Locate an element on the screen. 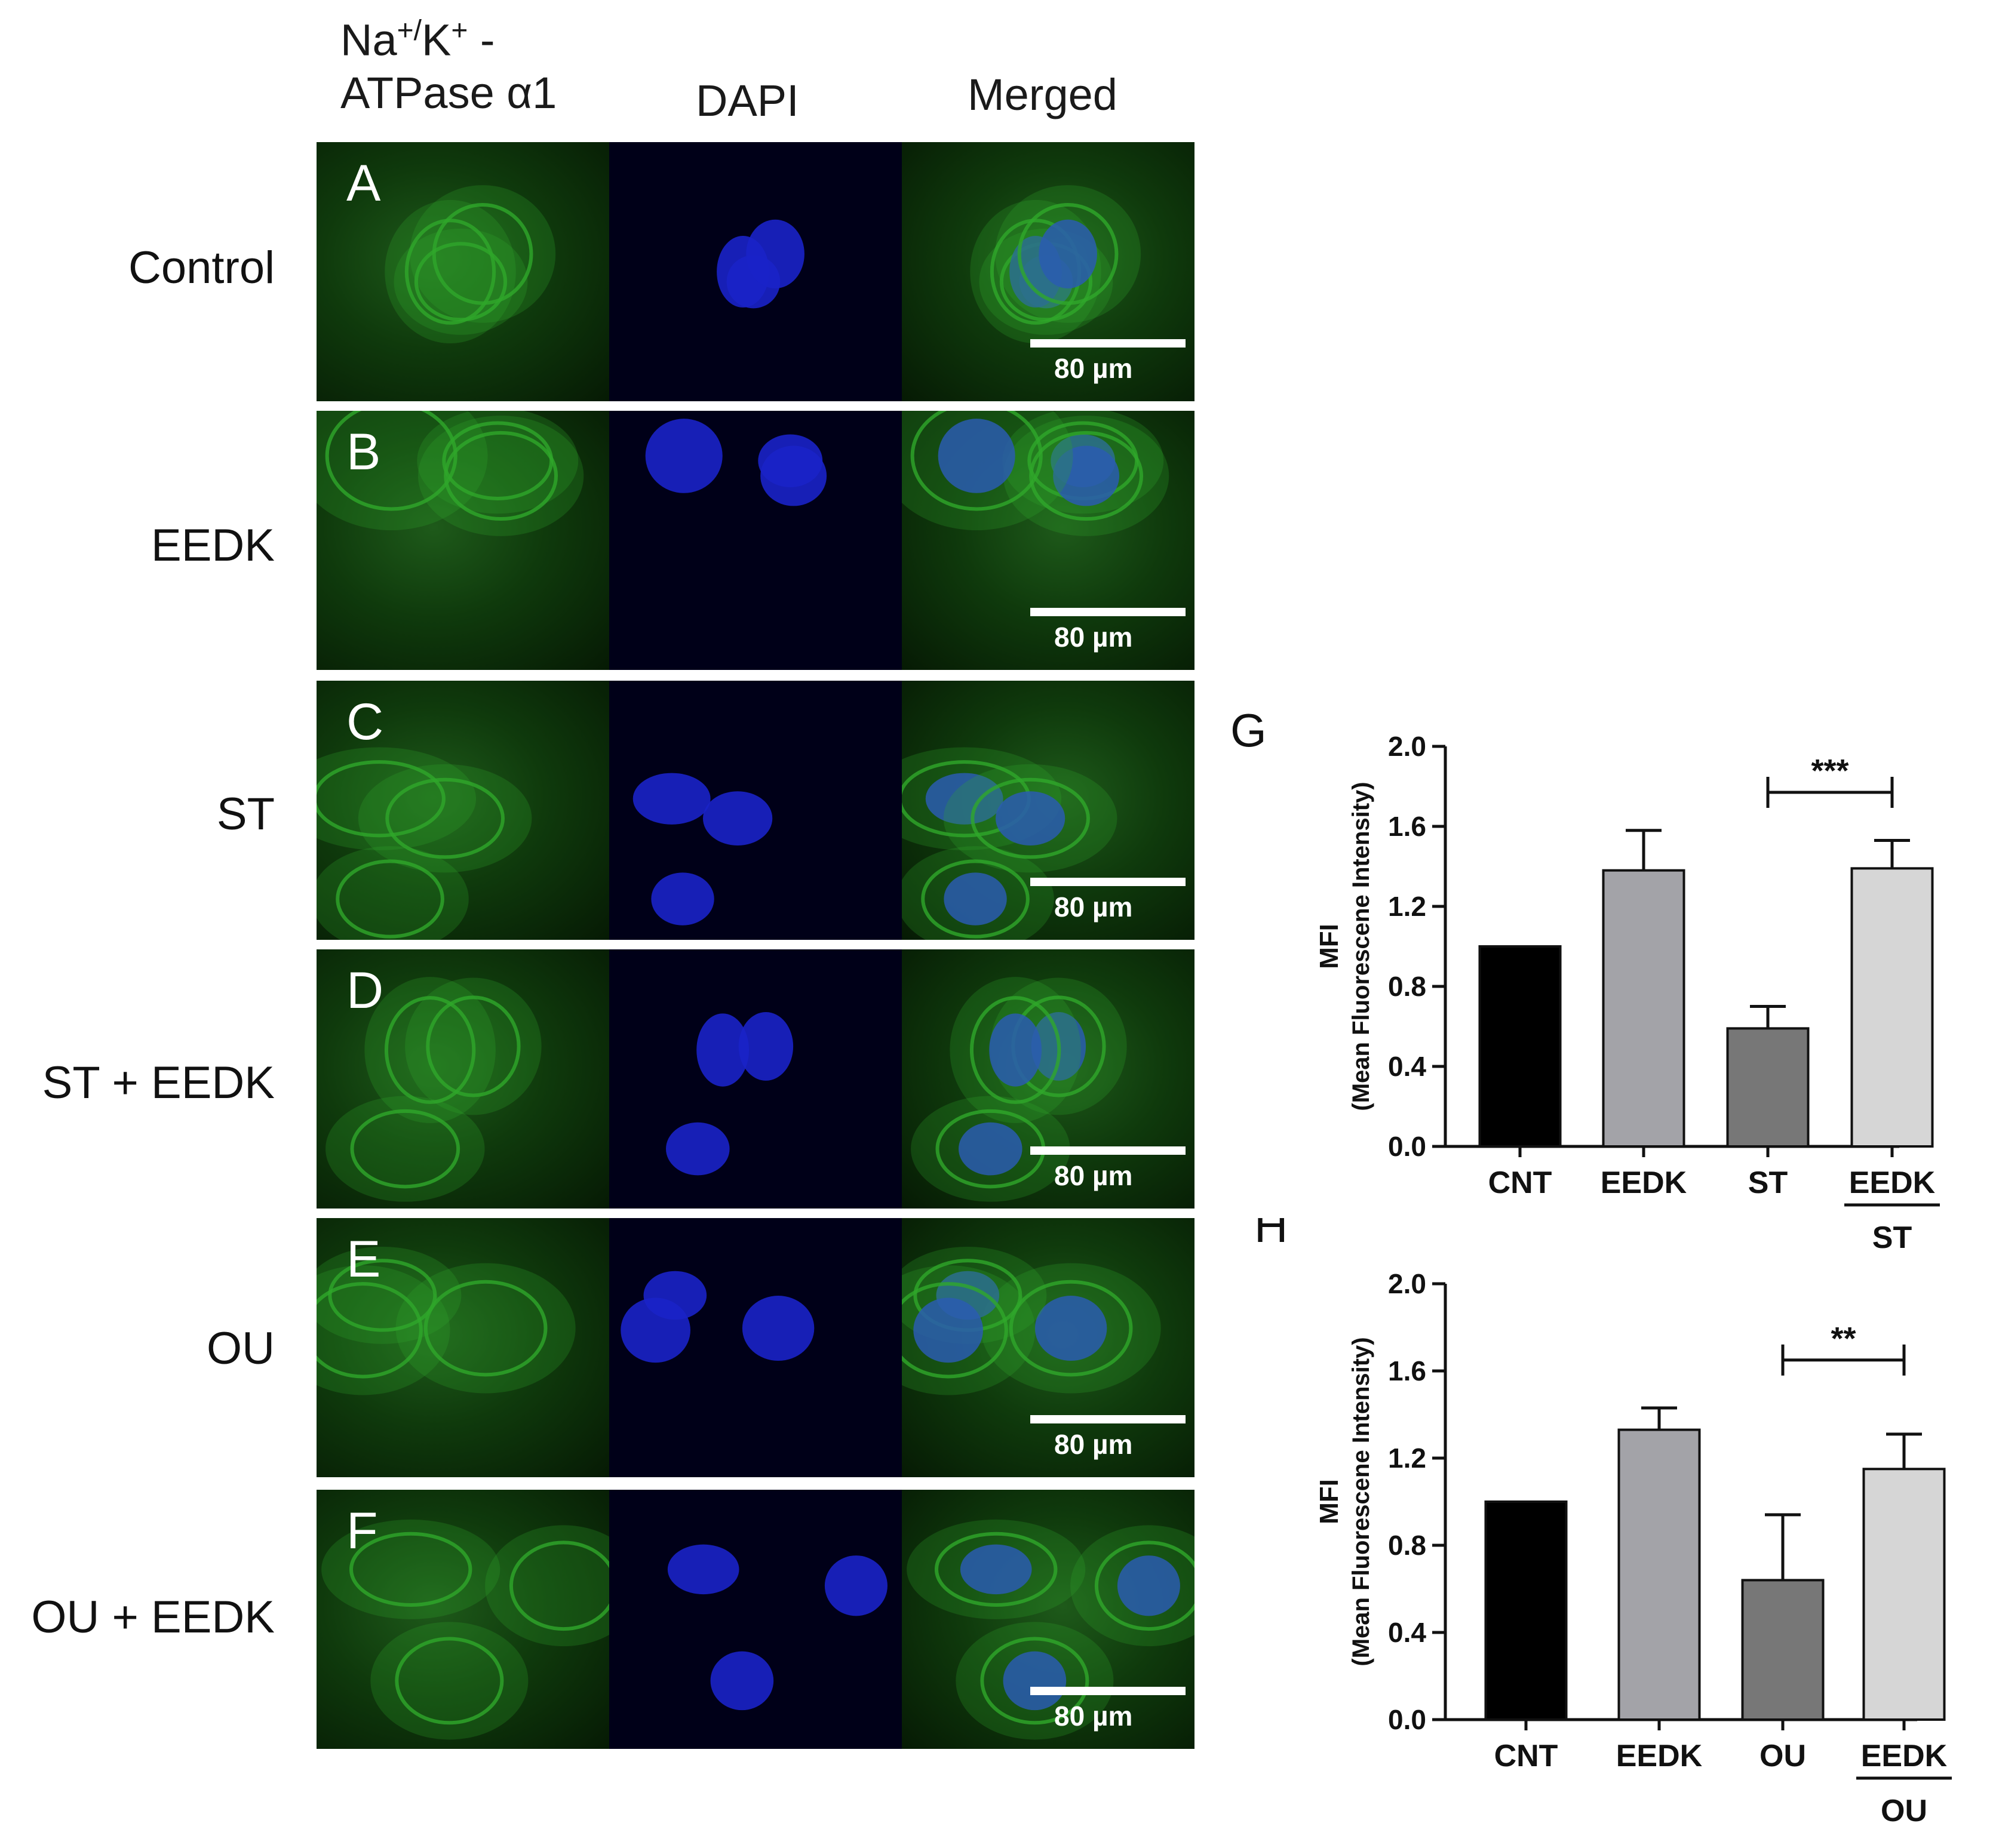 This screenshot has width=1996, height=1848. row-label-st: ST is located at coordinates (245, 814).